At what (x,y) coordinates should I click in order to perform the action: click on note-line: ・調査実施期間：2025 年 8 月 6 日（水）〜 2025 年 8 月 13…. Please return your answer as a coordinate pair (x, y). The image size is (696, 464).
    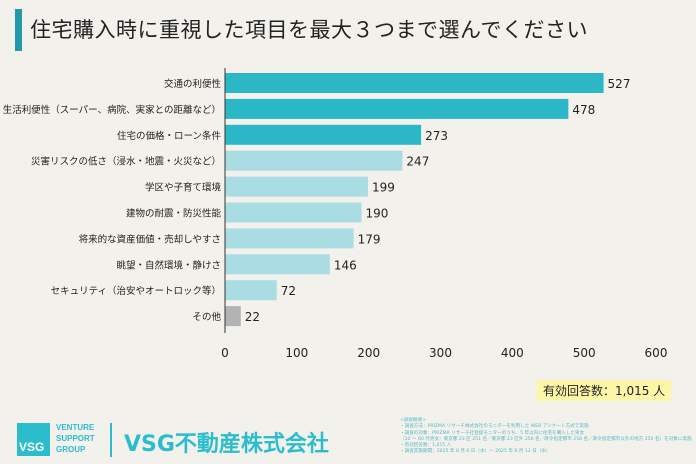
    Looking at the image, I should click on (475, 452).